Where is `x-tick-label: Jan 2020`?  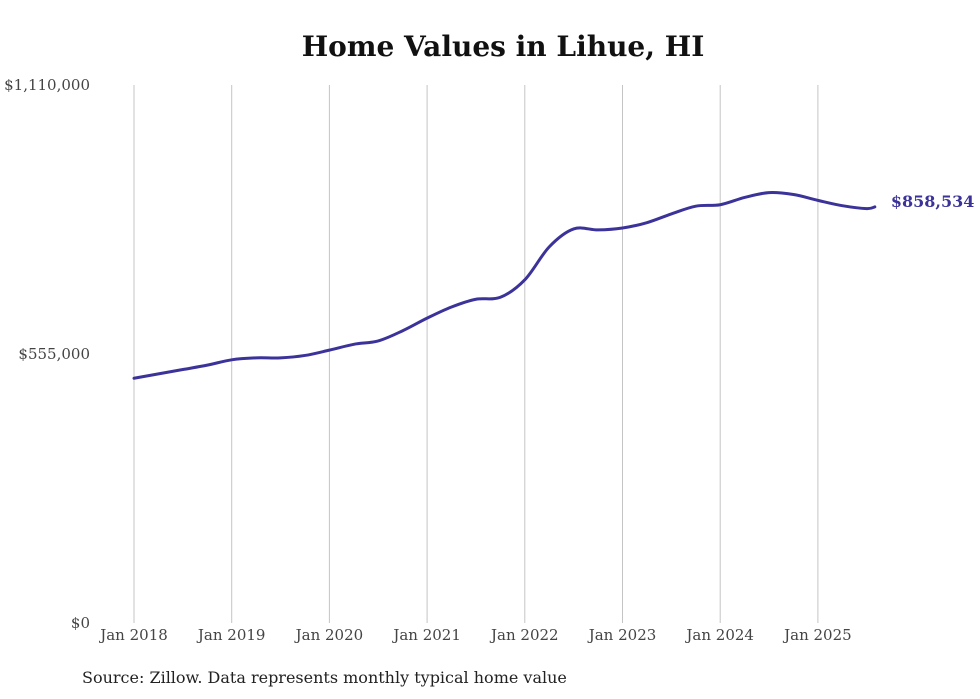 x-tick-label: Jan 2020 is located at coordinates (329, 635).